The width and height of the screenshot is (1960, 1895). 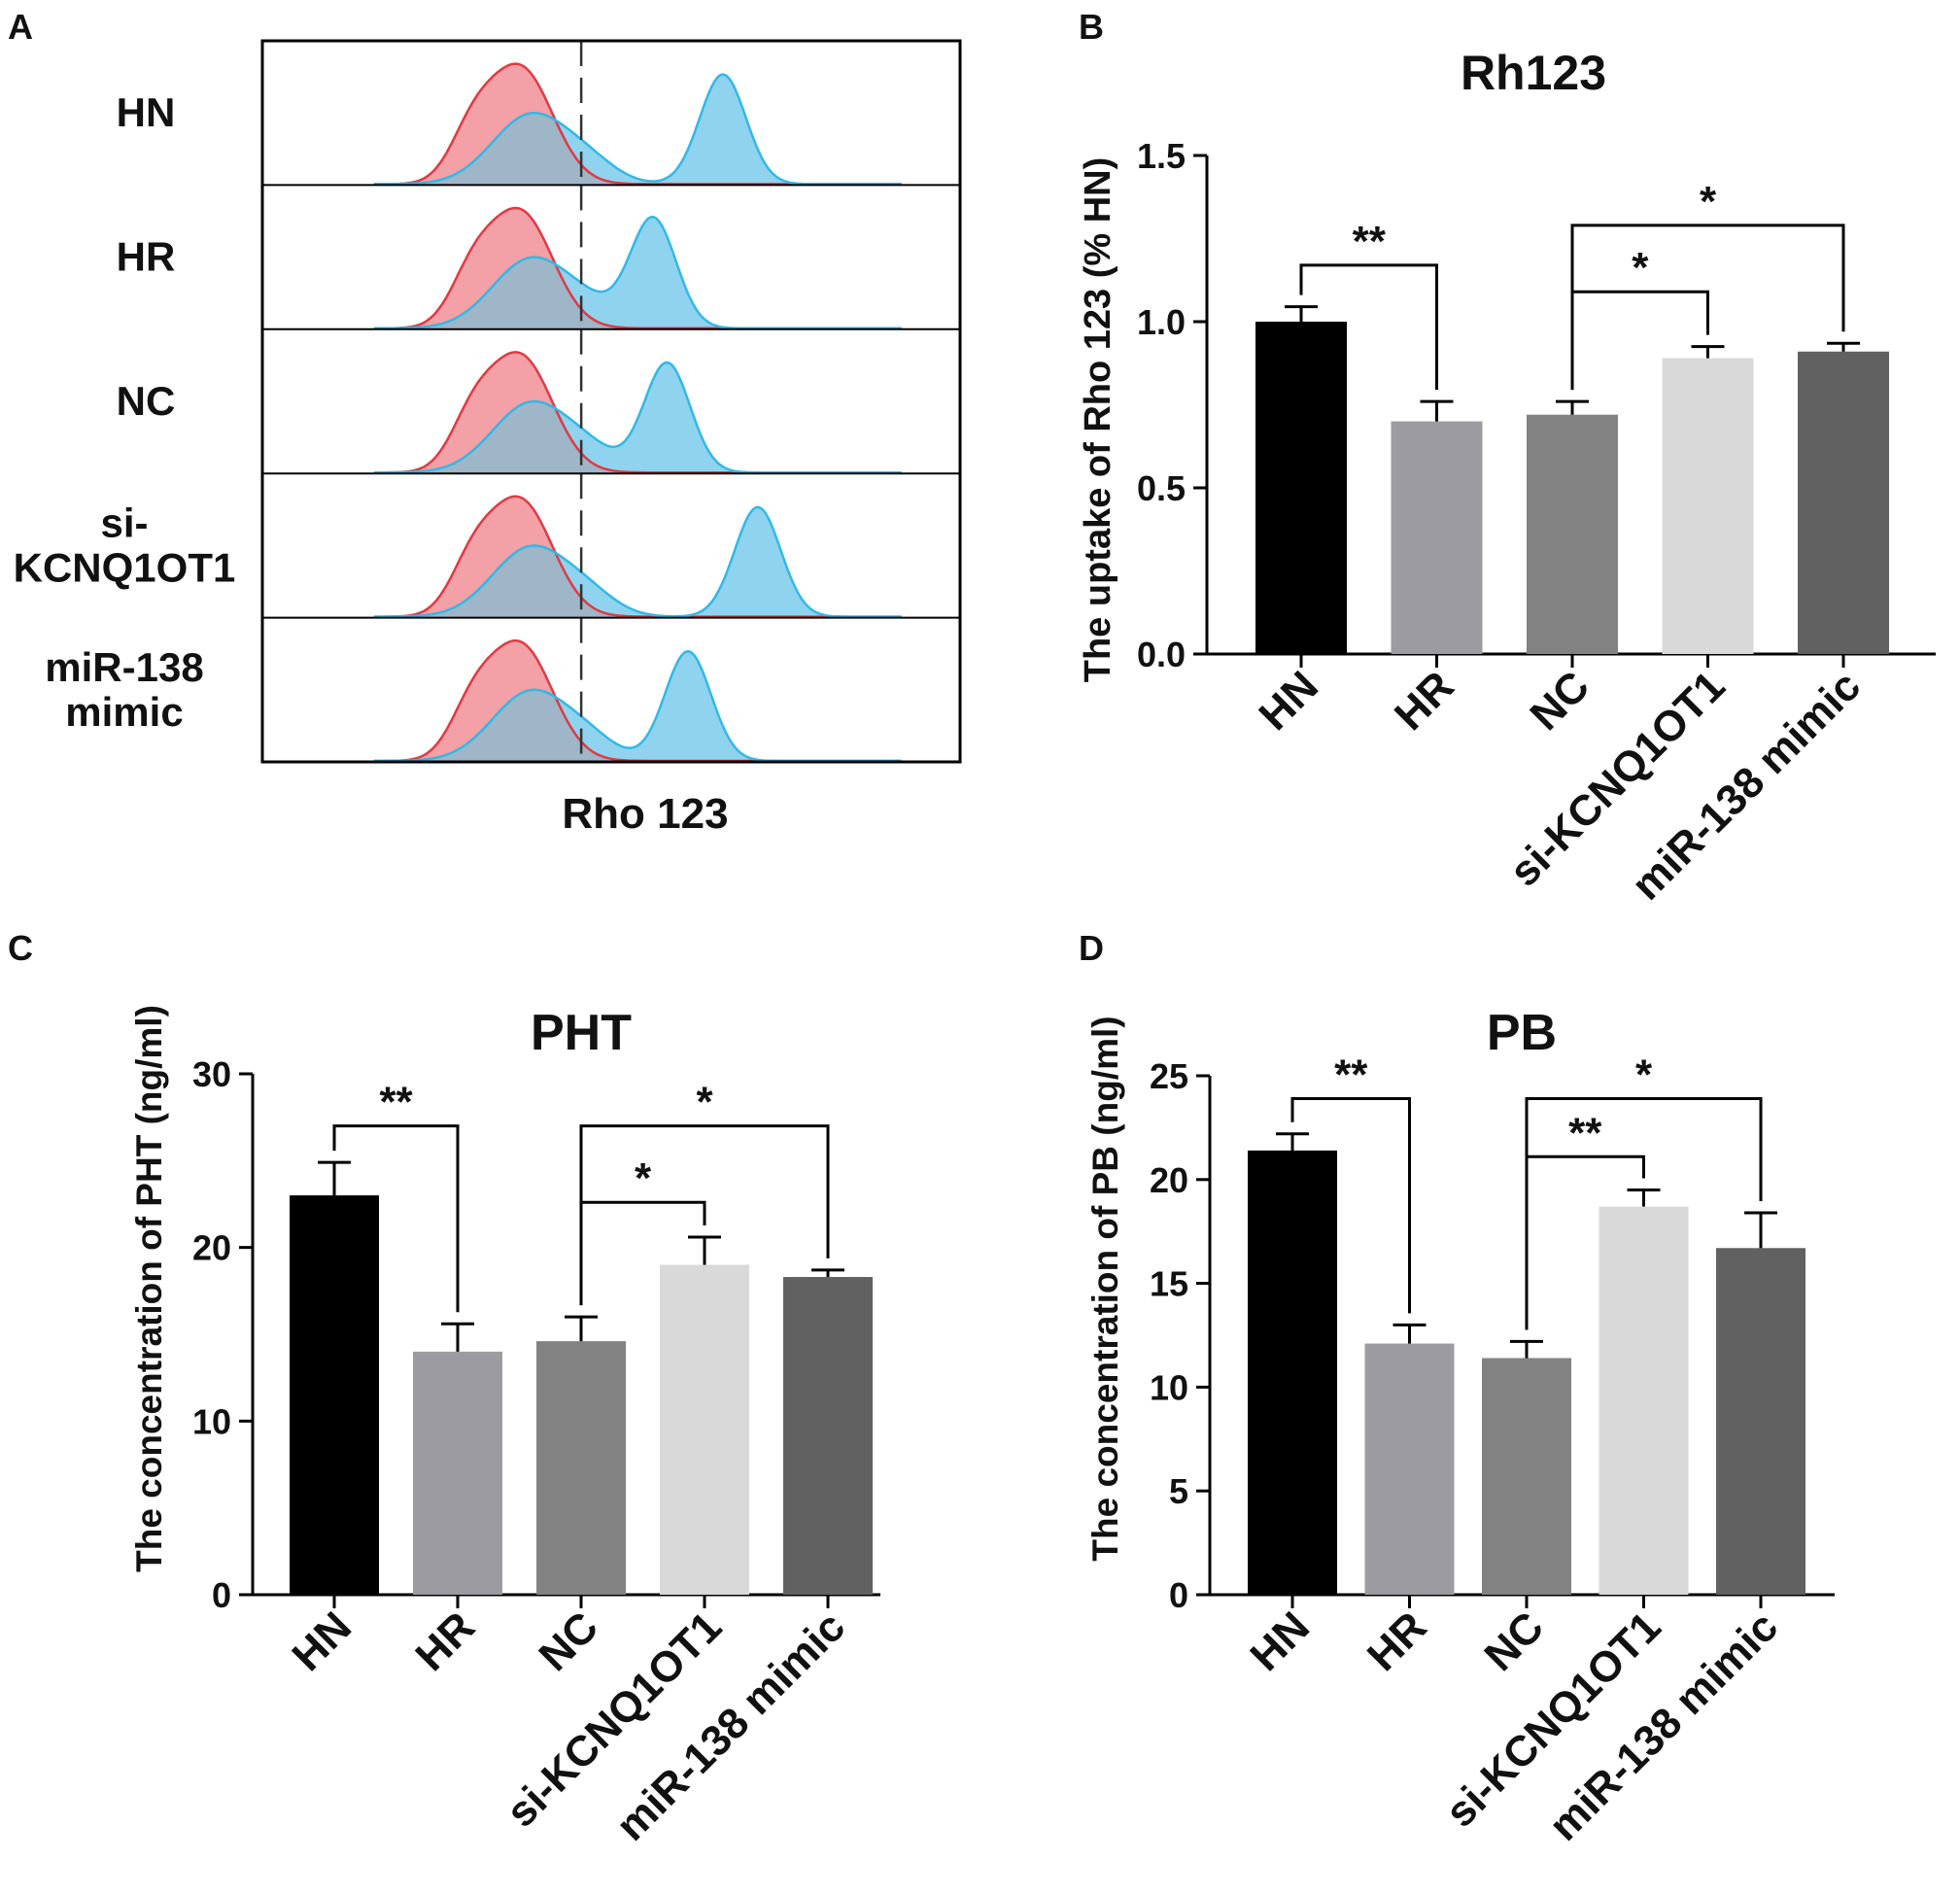 What do you see at coordinates (1169, 1076) in the screenshot?
I see `y-tick-label: 25` at bounding box center [1169, 1076].